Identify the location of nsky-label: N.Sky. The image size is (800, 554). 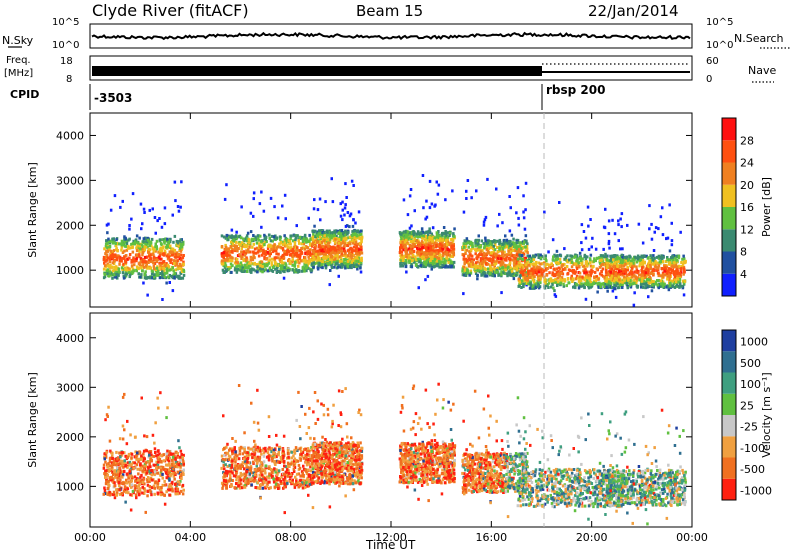
(18, 40).